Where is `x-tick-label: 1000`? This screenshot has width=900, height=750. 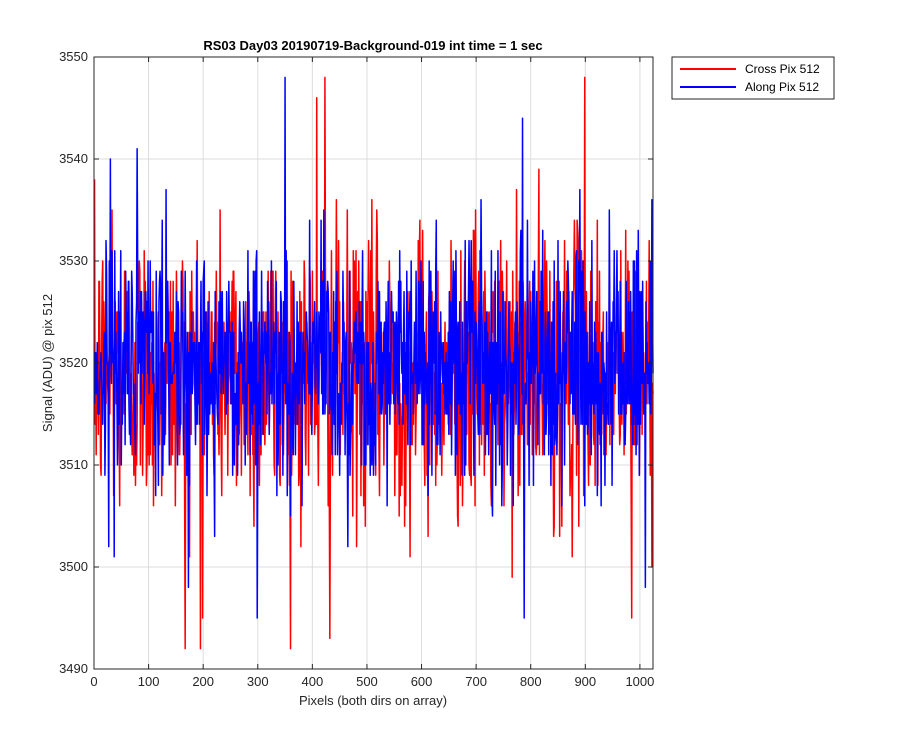
x-tick-label: 1000 is located at coordinates (639, 681).